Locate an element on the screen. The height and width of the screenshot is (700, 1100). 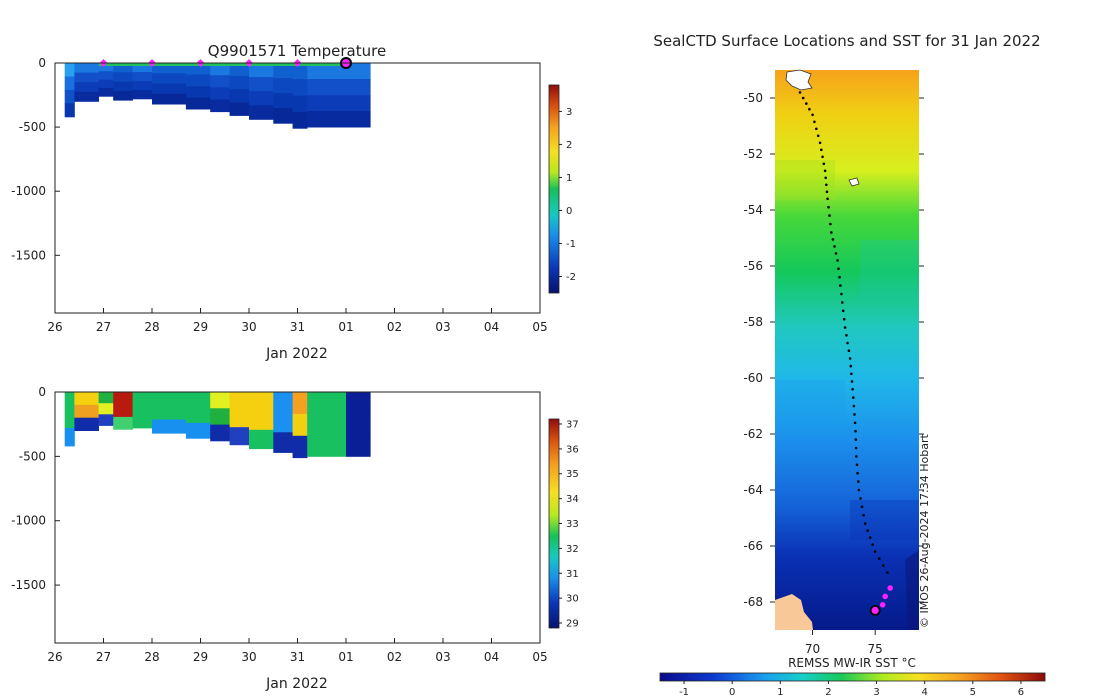
temperature-plot-area is located at coordinates (217, 93).